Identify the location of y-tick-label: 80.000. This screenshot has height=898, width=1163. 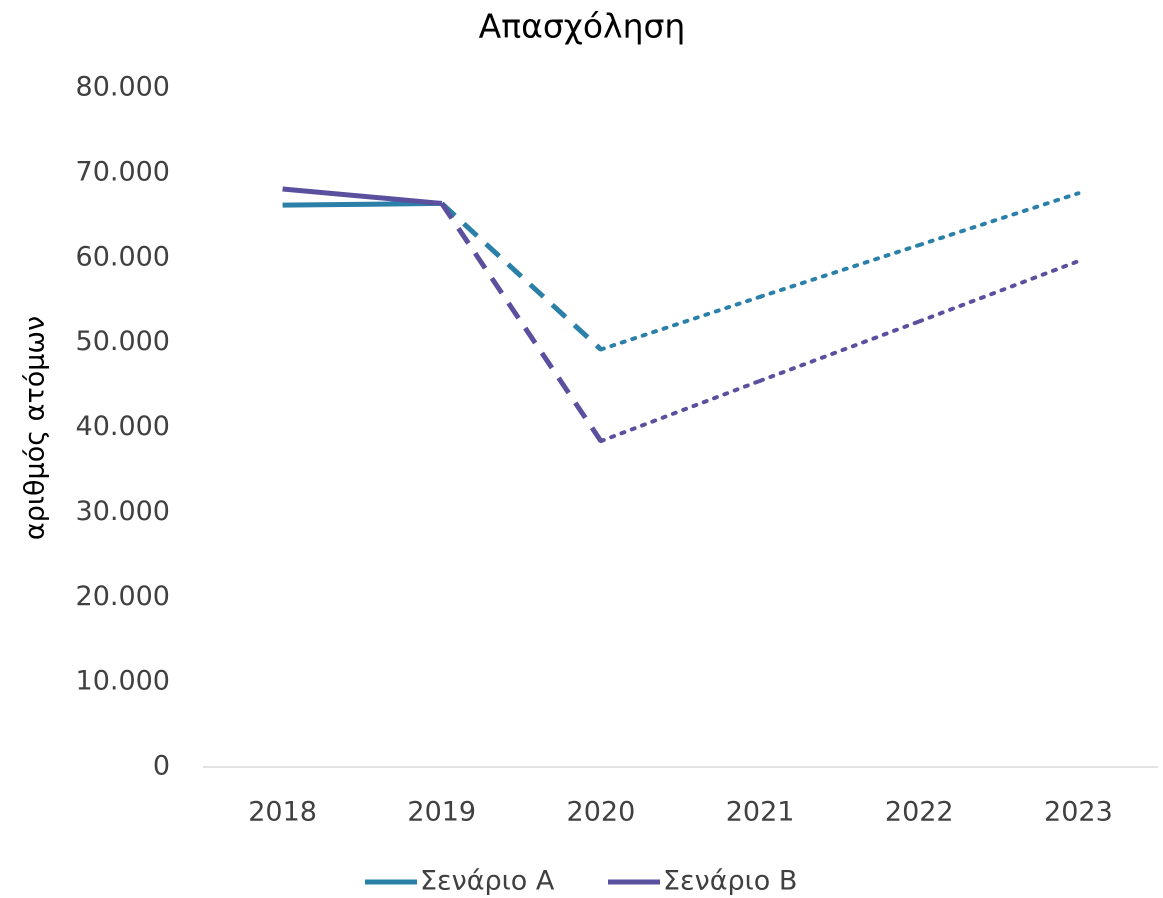
(123, 87).